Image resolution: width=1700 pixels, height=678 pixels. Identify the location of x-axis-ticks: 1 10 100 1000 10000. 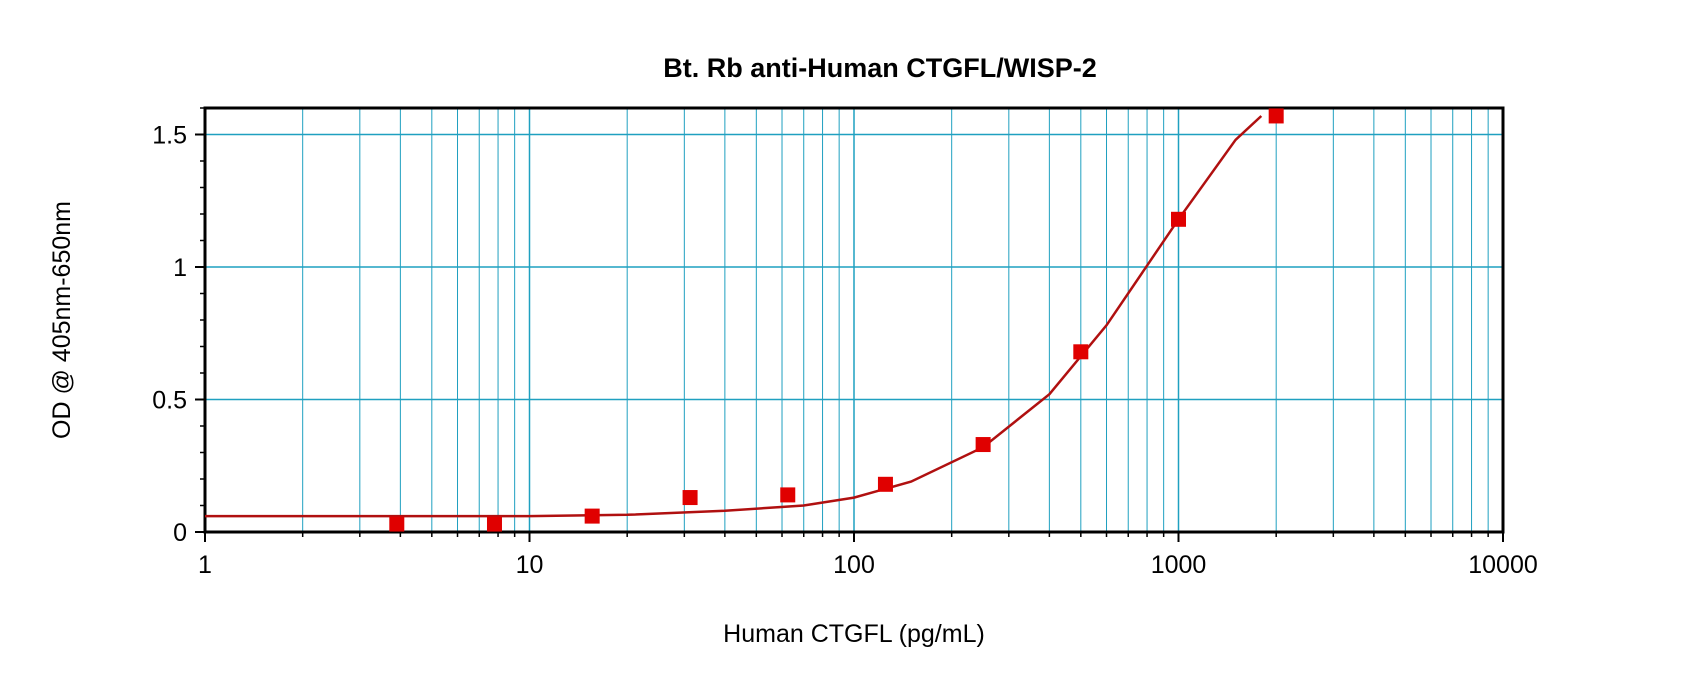
(868, 555).